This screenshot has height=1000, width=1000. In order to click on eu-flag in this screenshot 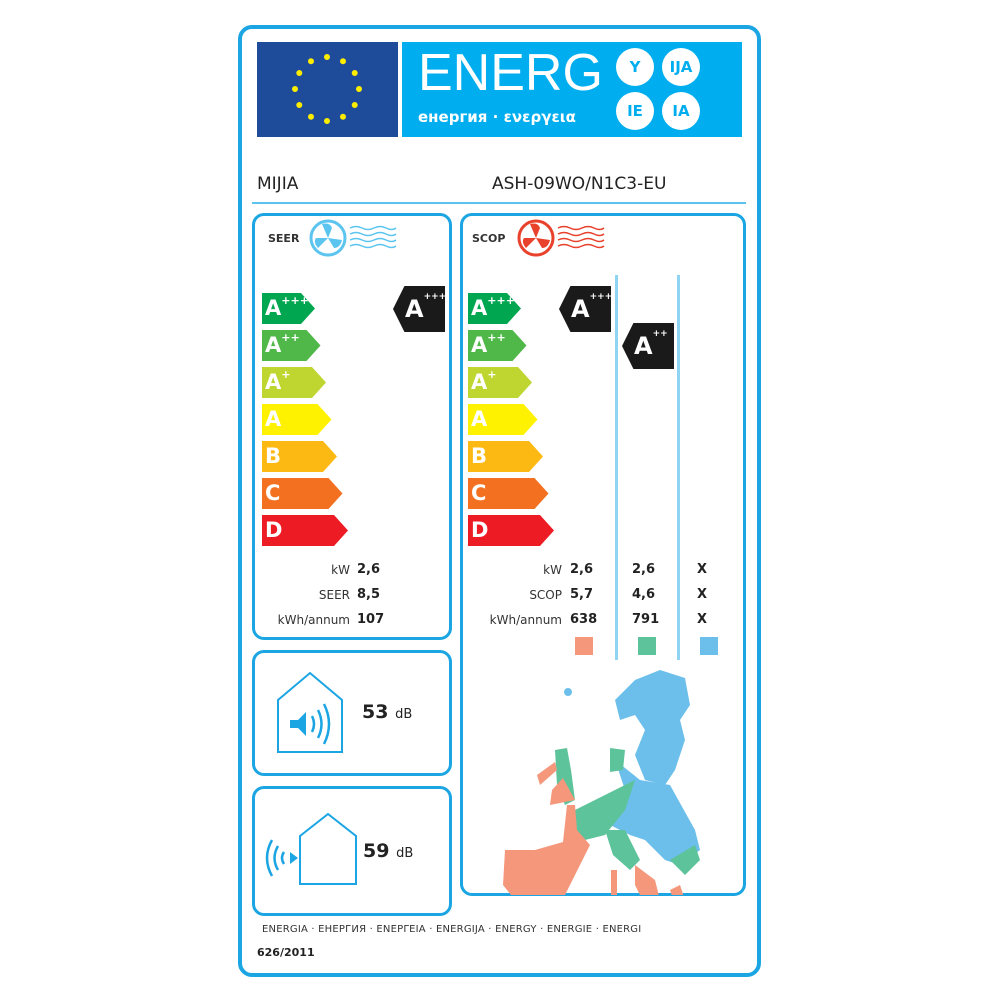, I will do `click(327, 89)`.